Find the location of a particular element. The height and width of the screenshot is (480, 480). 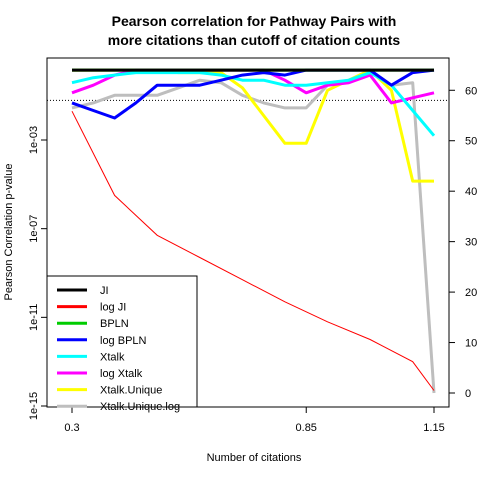

legend-entry-label: BPLN is located at coordinates (114, 324).